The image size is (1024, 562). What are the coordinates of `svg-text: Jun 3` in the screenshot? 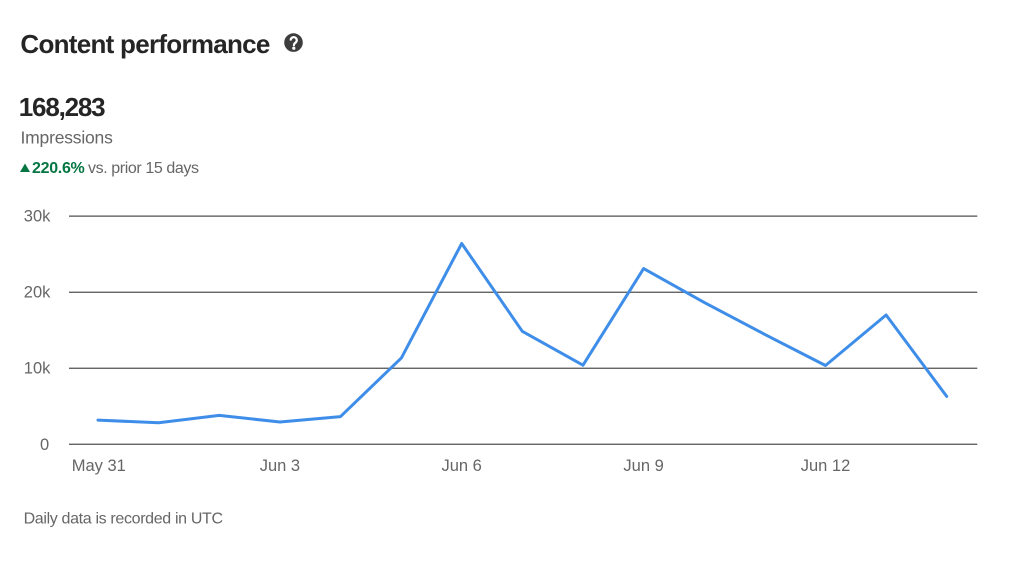 It's located at (280, 466).